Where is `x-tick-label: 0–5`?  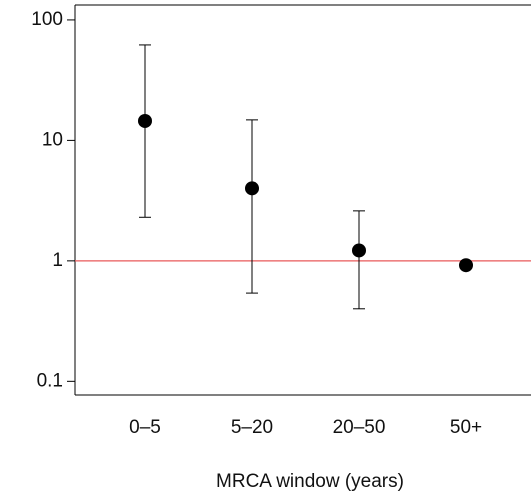
x-tick-label: 0–5 is located at coordinates (145, 427).